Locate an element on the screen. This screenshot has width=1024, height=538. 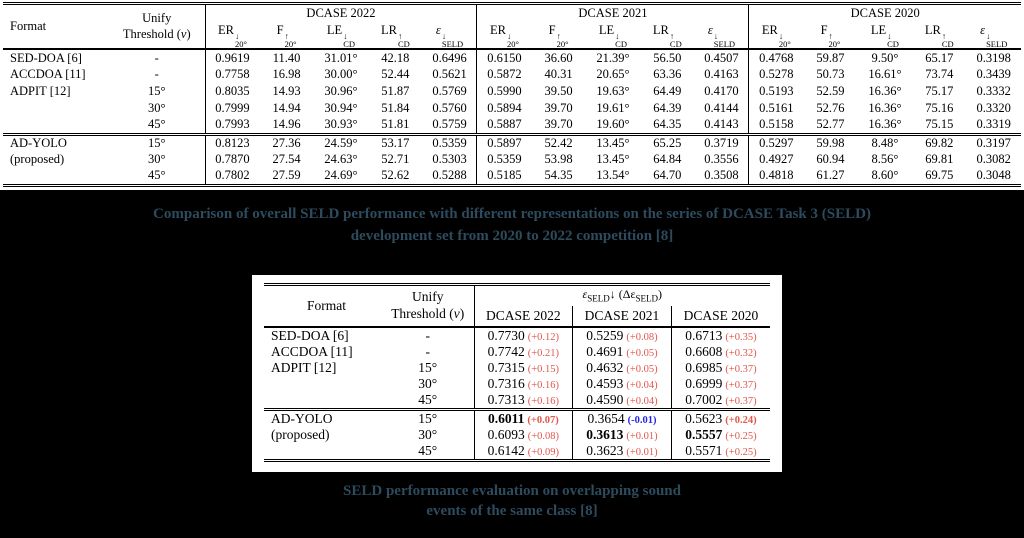
metric-value-cell: 0.5990 is located at coordinates (504, 91).